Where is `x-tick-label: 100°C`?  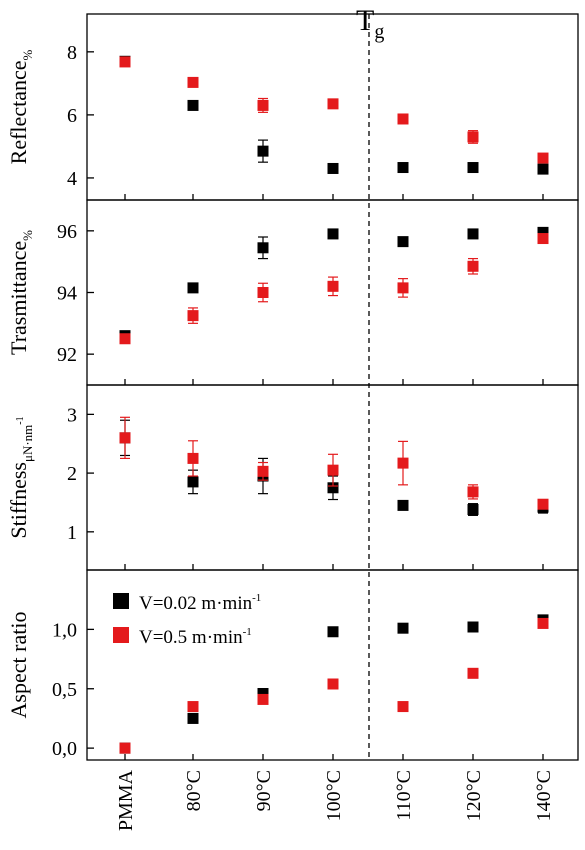 x-tick-label: 100°C is located at coordinates (334, 795).